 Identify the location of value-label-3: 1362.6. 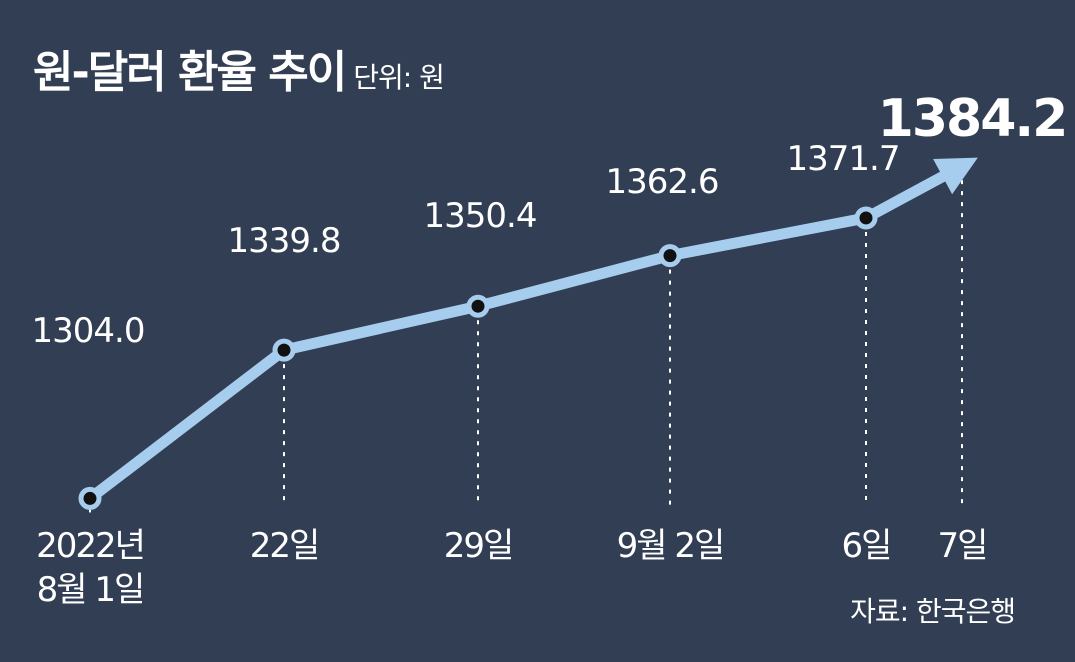
(662, 182).